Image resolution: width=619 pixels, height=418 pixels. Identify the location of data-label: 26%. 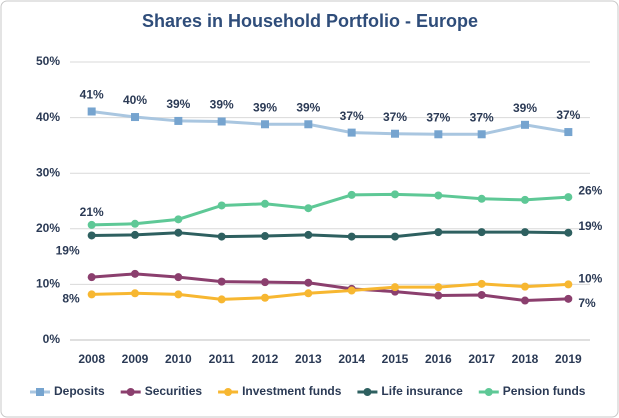
(590, 190).